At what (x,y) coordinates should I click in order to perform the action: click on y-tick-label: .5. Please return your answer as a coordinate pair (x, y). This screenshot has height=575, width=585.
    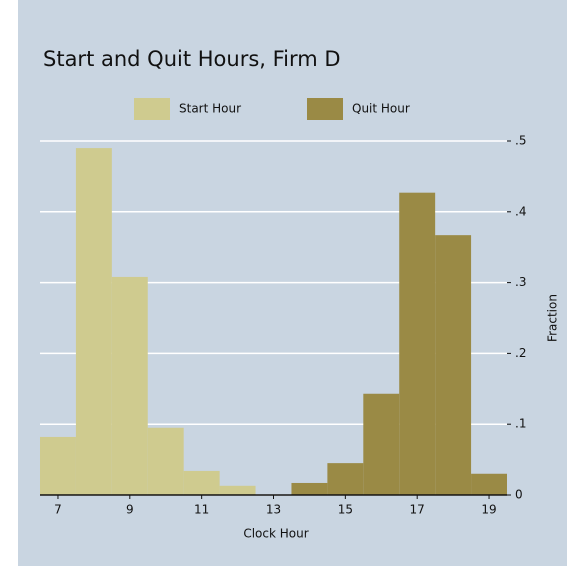
    Looking at the image, I should click on (520, 141).